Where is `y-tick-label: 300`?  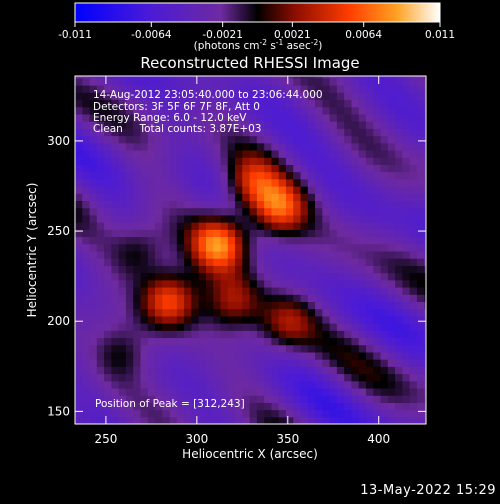
y-tick-label: 300 is located at coordinates (58, 141).